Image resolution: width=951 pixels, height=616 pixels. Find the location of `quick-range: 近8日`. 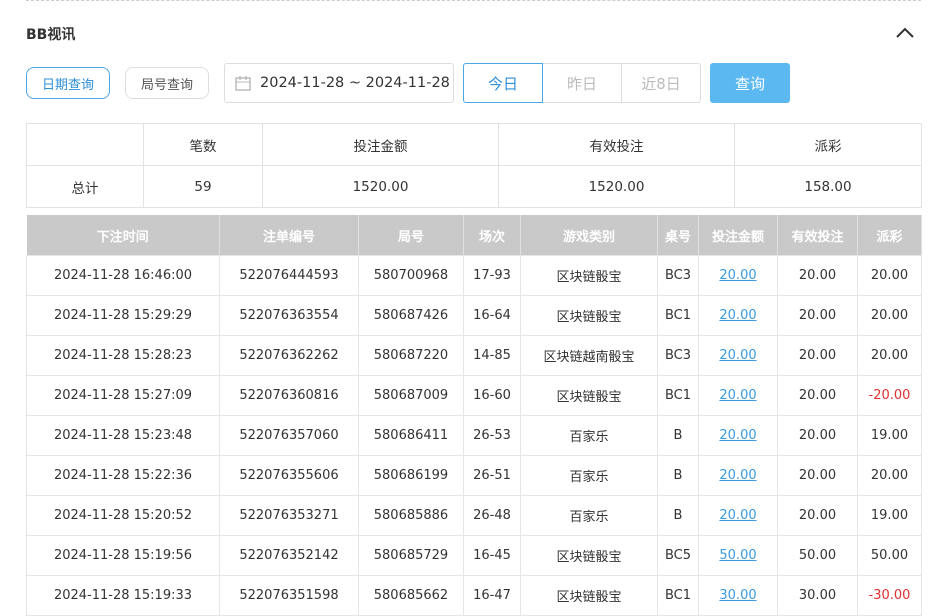

quick-range: 近8日 is located at coordinates (661, 83).